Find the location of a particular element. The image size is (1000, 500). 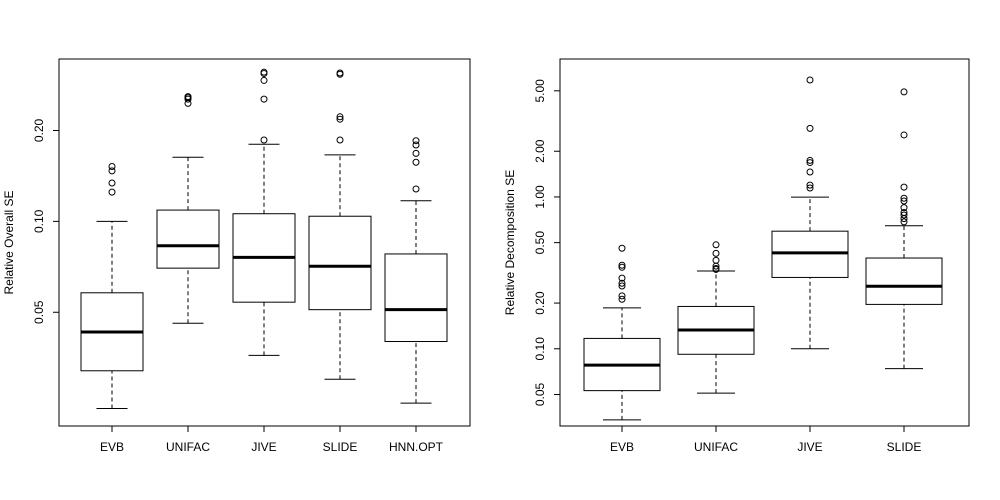

x-axis: EVB UNIFAC JIVE SLIDE HNN.OPT is located at coordinates (272, 439).